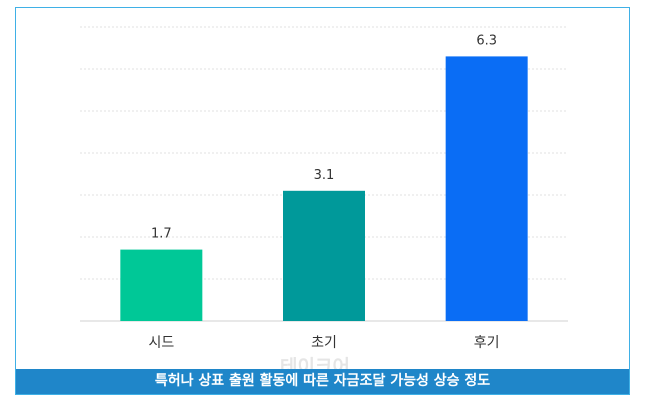 The image size is (647, 407). What do you see at coordinates (487, 343) in the screenshot?
I see `x-tick-label: 후기` at bounding box center [487, 343].